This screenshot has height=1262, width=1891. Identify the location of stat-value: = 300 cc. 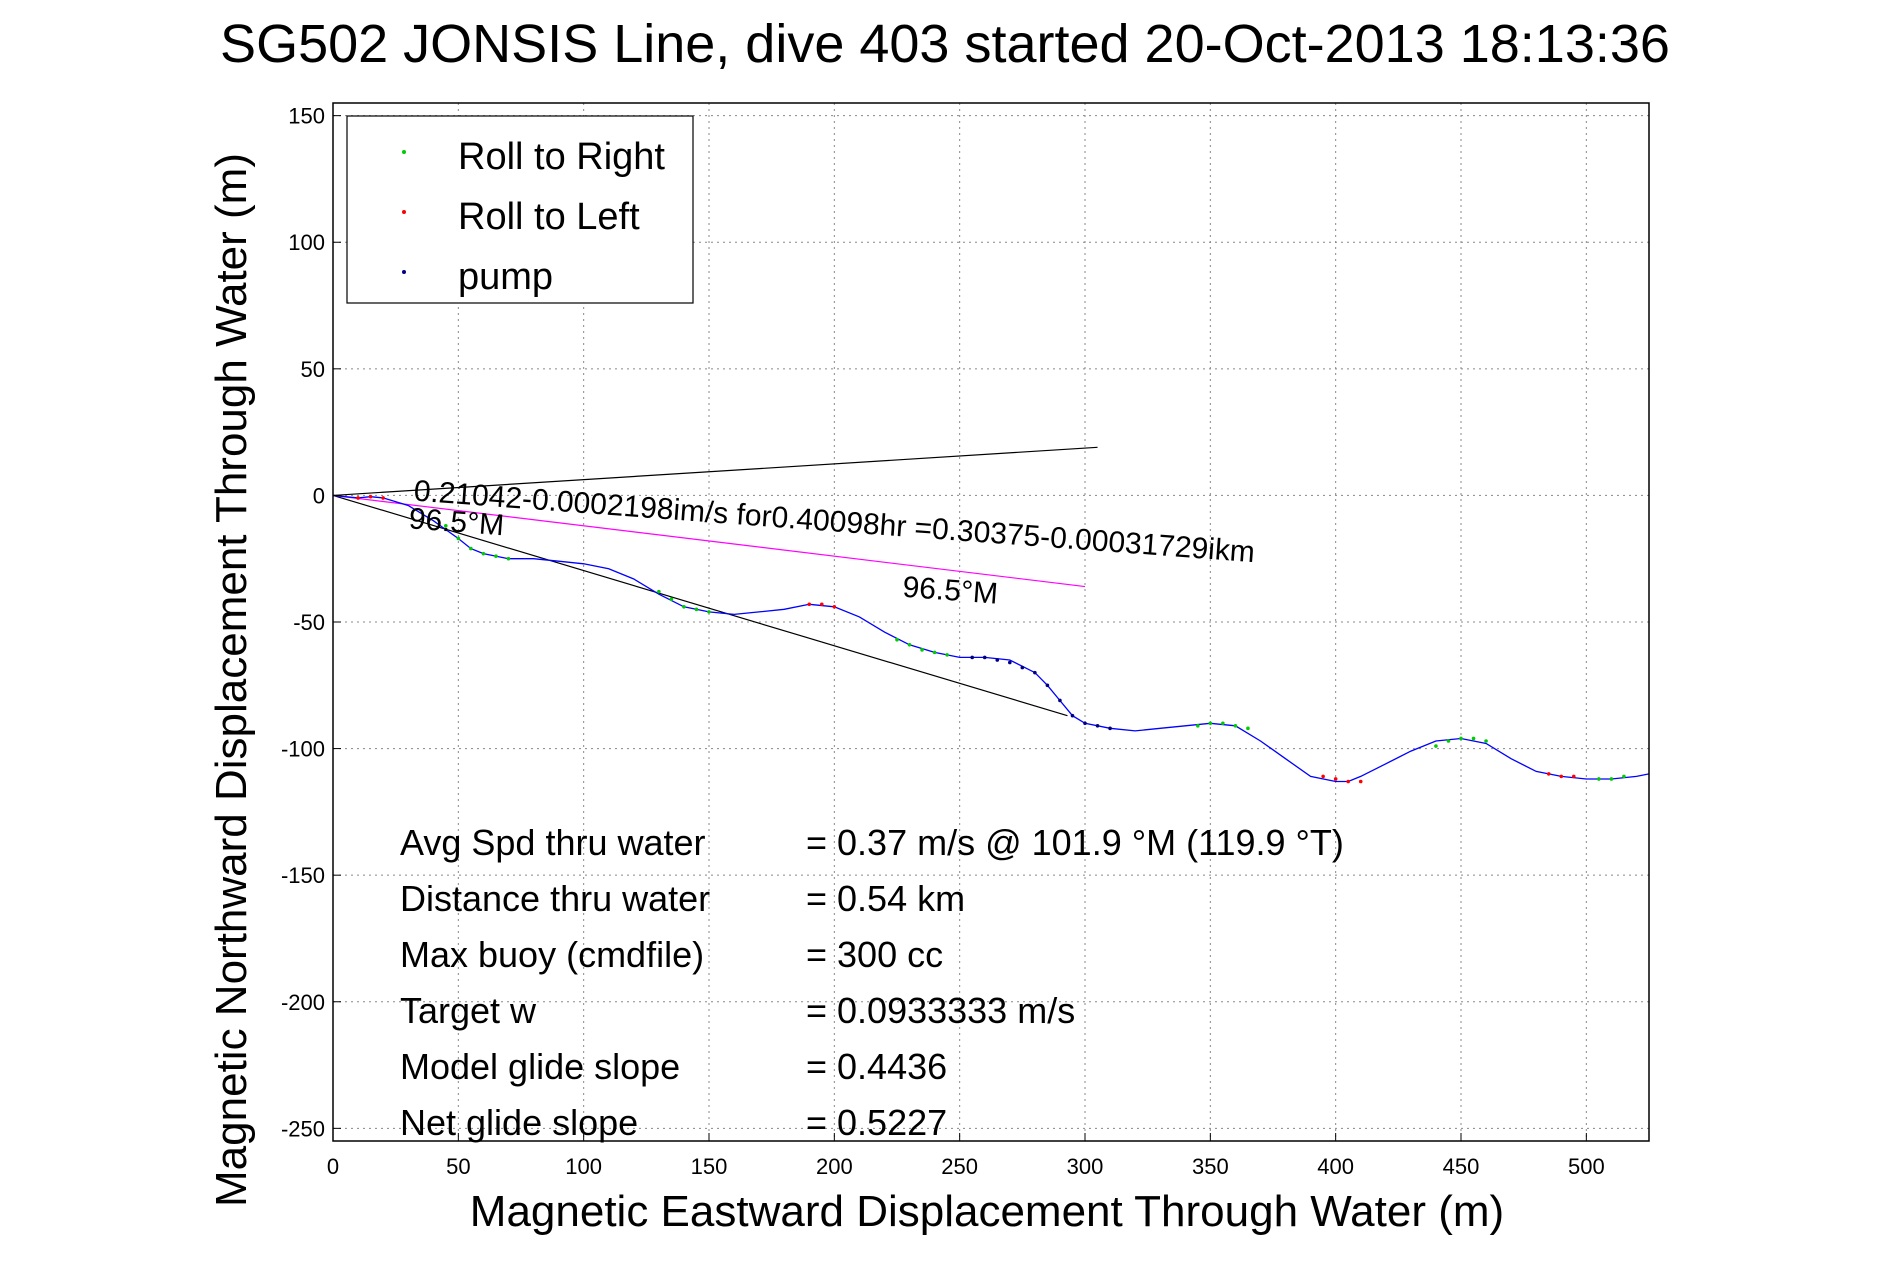
(874, 954).